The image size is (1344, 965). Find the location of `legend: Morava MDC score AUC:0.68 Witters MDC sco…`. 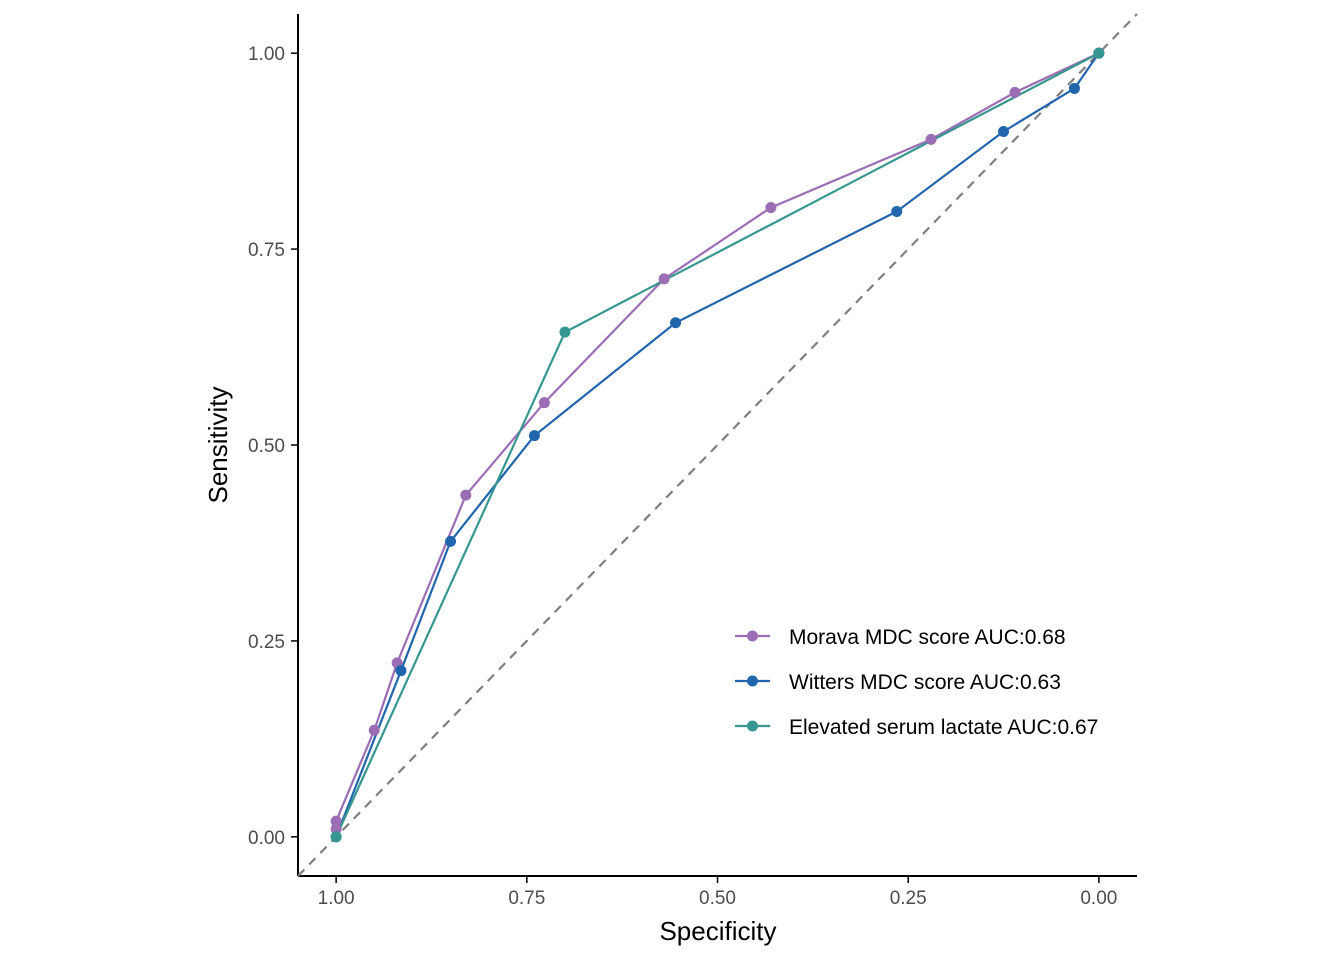

legend: Morava MDC score AUC:0.68 Witters MDC sco… is located at coordinates (916, 682).